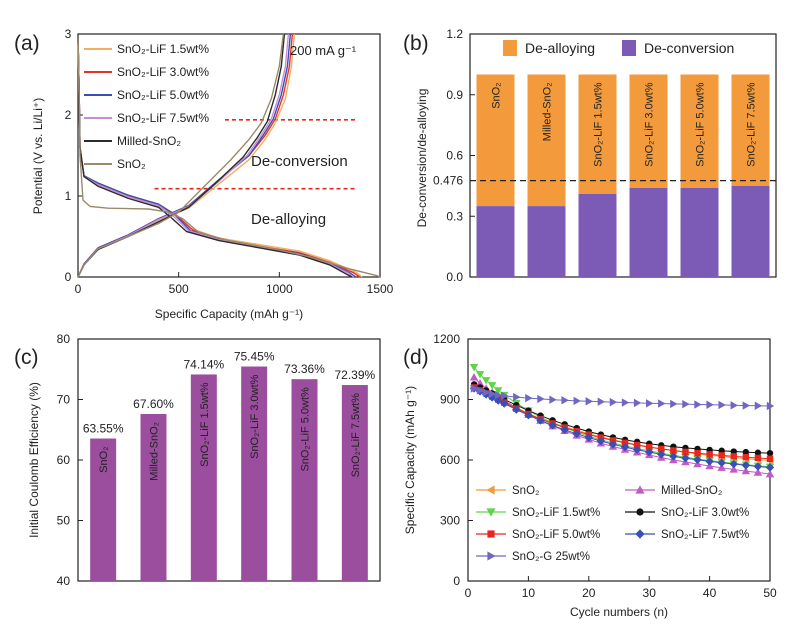 The image size is (800, 638). What do you see at coordinates (255, 416) in the screenshot?
I see `panel-c-category-label: SnO₂-LiF 3.0wt%` at bounding box center [255, 416].